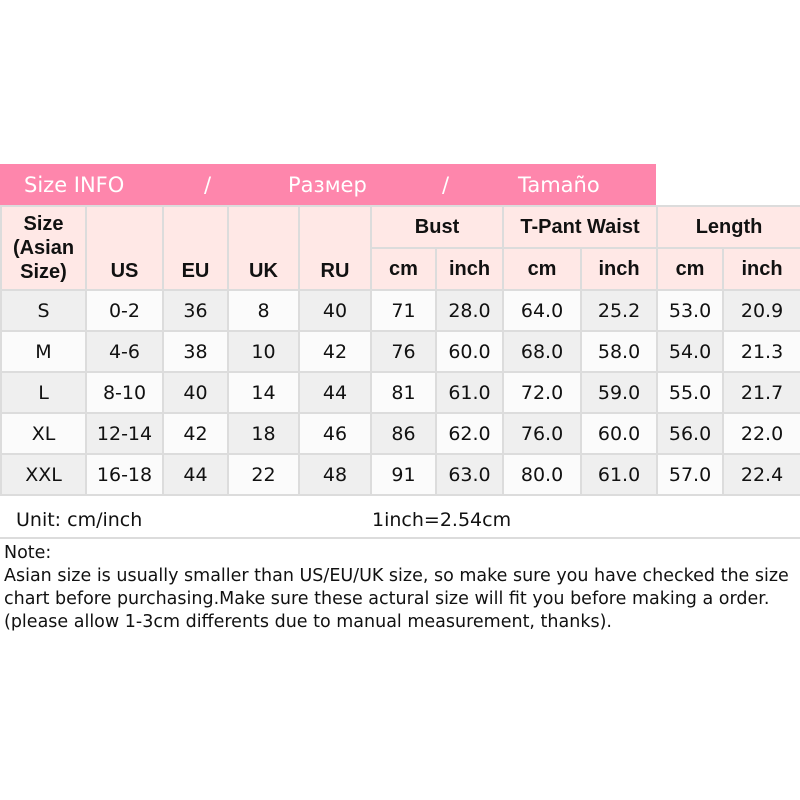  What do you see at coordinates (761, 310) in the screenshot?
I see `table-cell: 20.9` at bounding box center [761, 310].